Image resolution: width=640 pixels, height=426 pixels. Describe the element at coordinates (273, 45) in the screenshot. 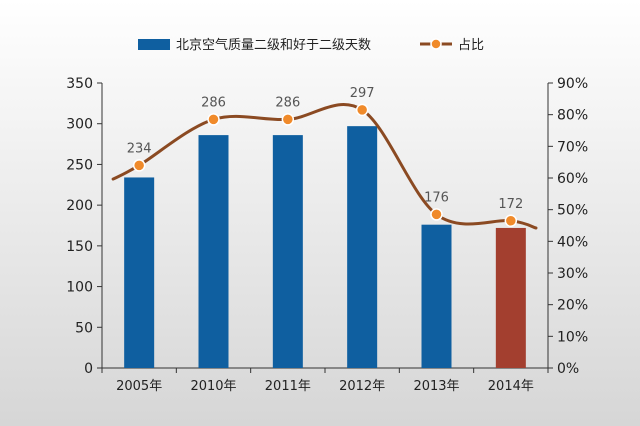

I see `legend-bar-label: 北京空气质量二级和好于二级天数` at that location.